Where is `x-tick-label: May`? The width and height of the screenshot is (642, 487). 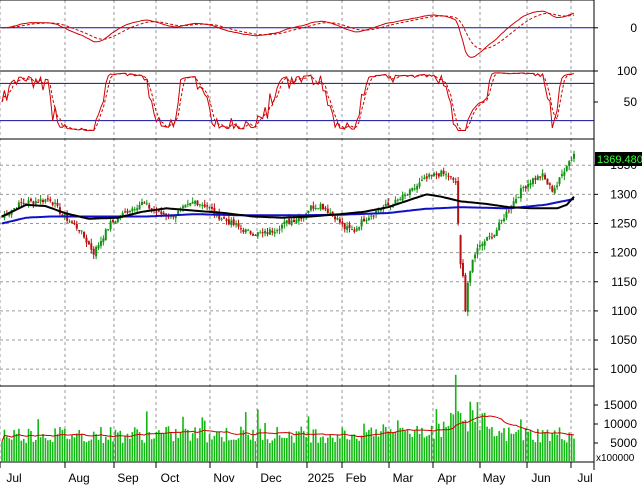 x-tick-label: May is located at coordinates (494, 478).